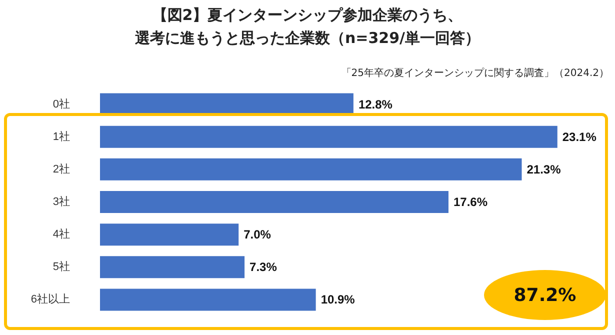 This screenshot has width=615, height=335. I want to click on y-tick-label: 1社, so click(61, 136).